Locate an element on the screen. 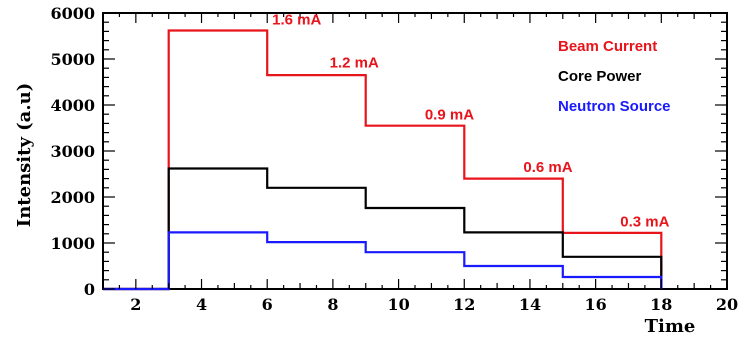 The image size is (738, 337). x-tick-label: 8 is located at coordinates (332, 304).